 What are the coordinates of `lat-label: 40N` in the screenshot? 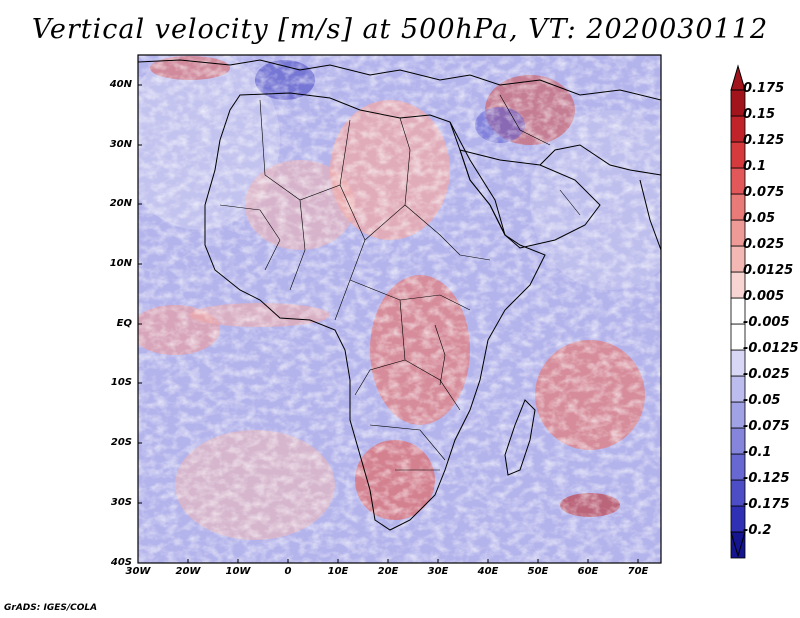 It's located at (120, 84).